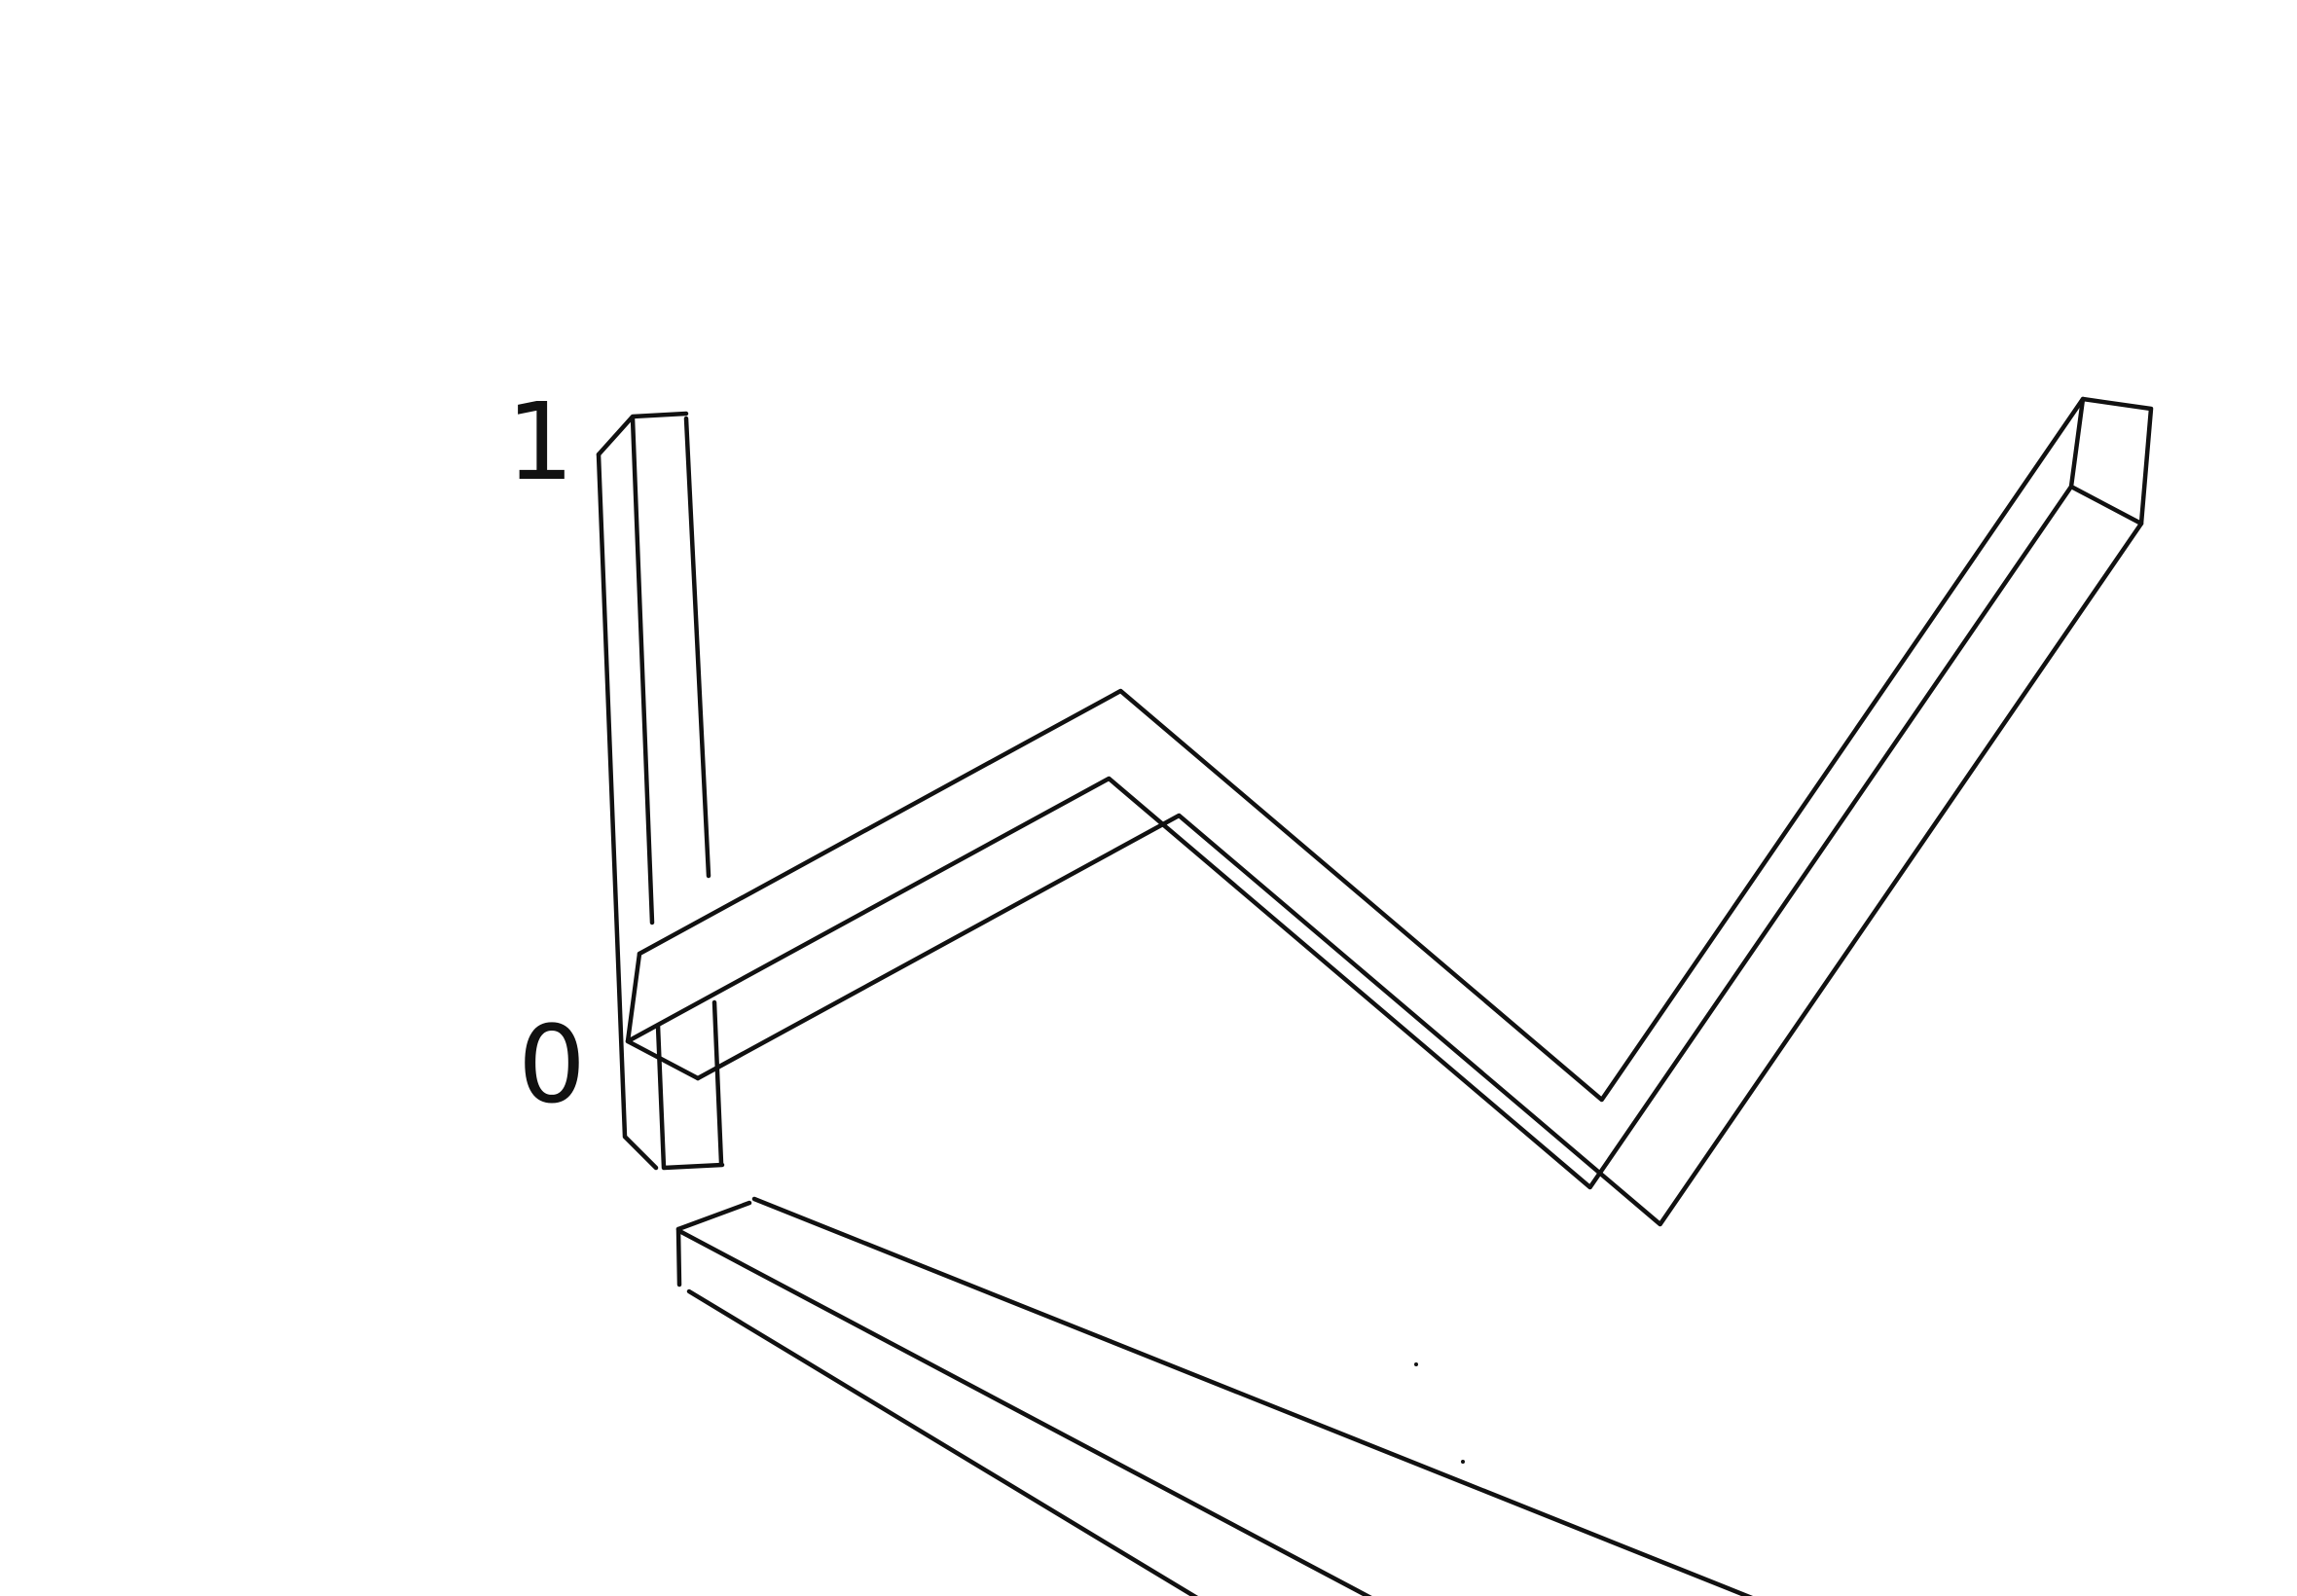 This screenshot has width=2297, height=1596. Describe the element at coordinates (2111, 461) in the screenshot. I see `ribbon-end-cap` at that location.